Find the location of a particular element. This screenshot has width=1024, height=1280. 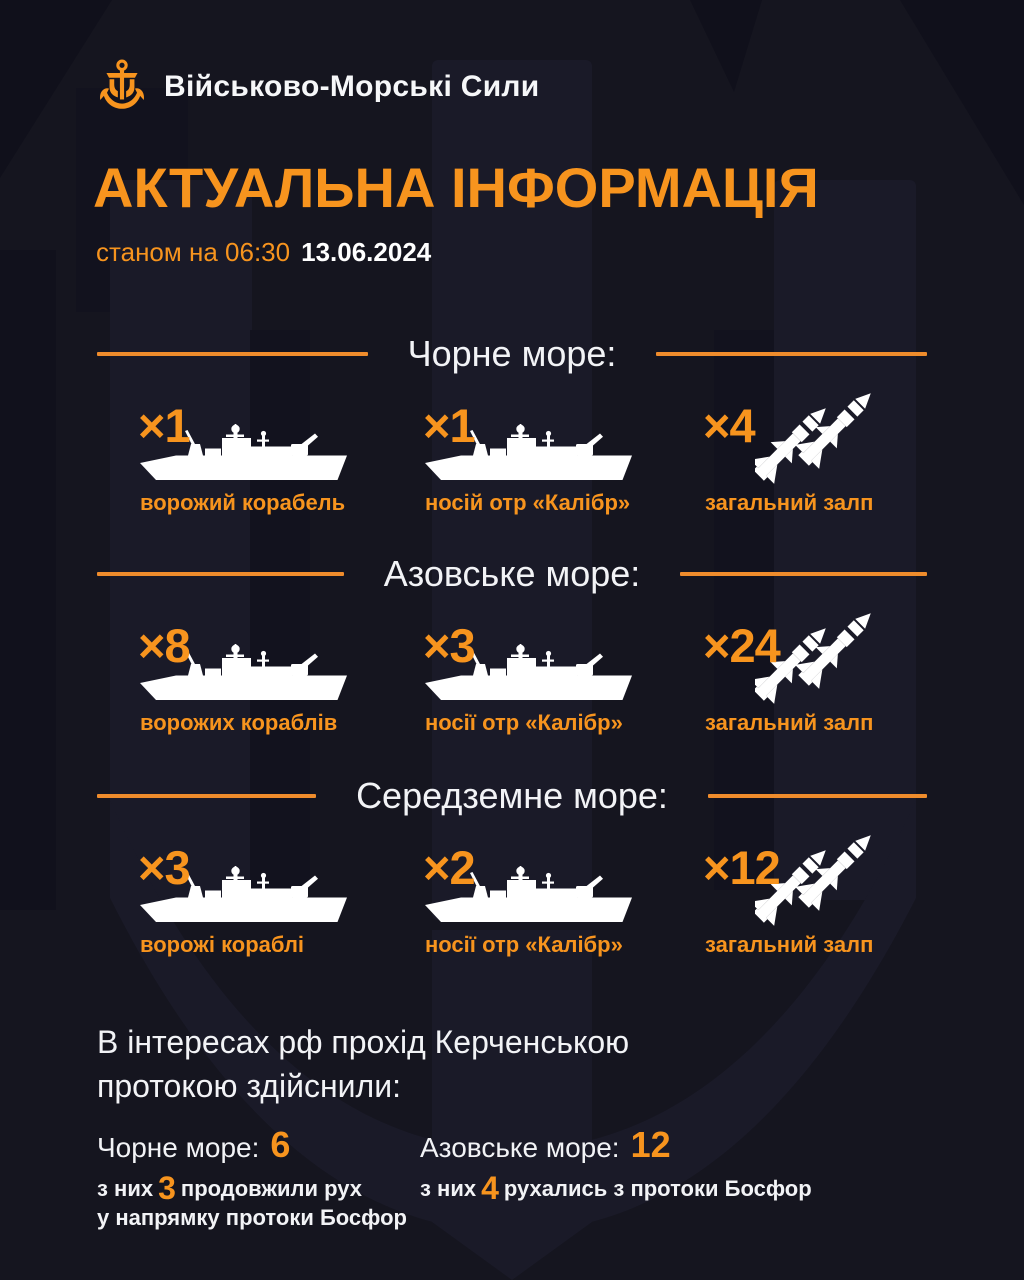

section-azov-sea: Азовське море: ×8 ворожих кораблів ×3 is located at coordinates (512, 643).